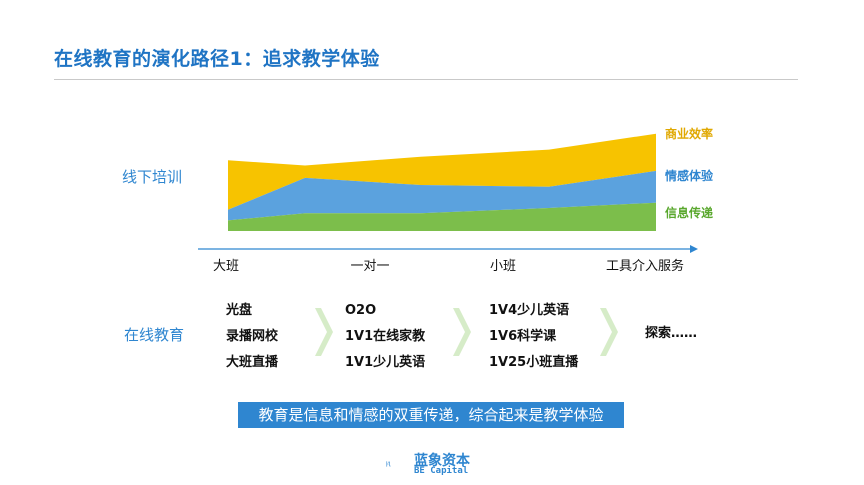 This screenshot has width=864, height=485. I want to click on area-series-商业效率, so click(442, 171).